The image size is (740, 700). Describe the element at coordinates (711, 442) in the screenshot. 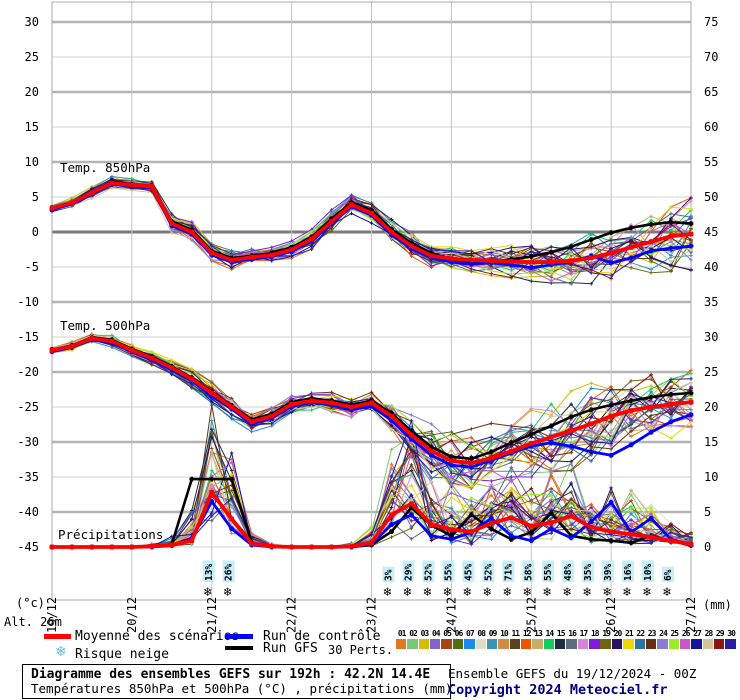

I see `svg-text: 15` at that location.